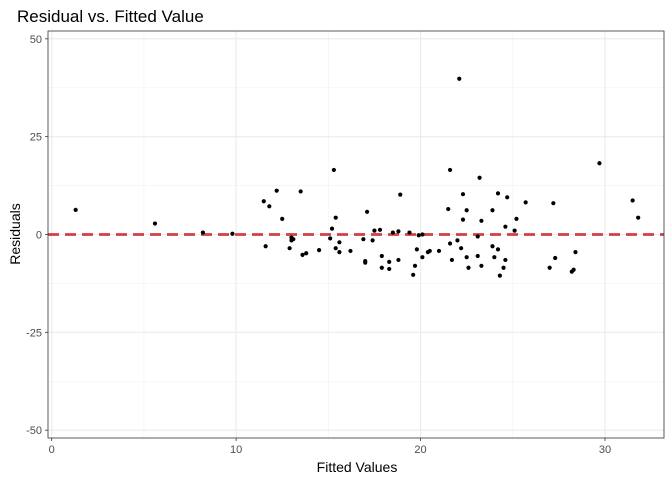 This screenshot has height=480, width=672. I want to click on x-tick-label: 10, so click(236, 450).